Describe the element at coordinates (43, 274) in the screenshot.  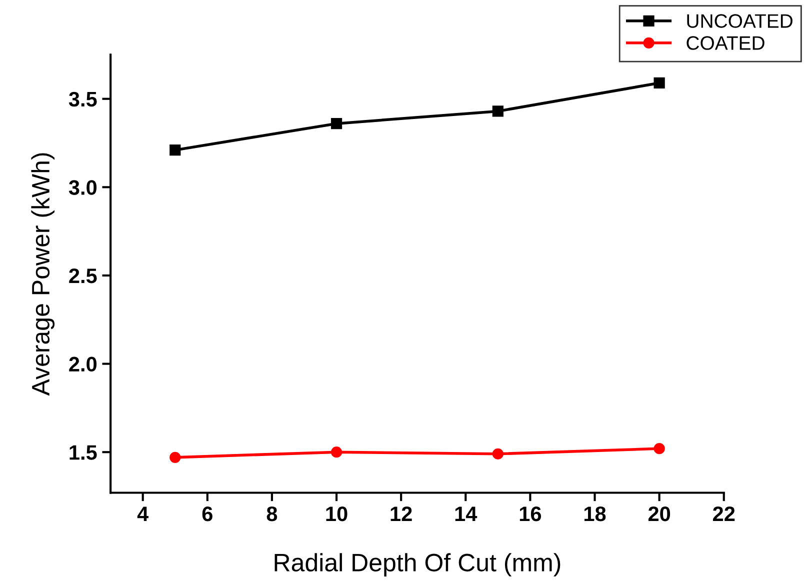
I see `y-axis-title: Average Power (kWh)` at that location.